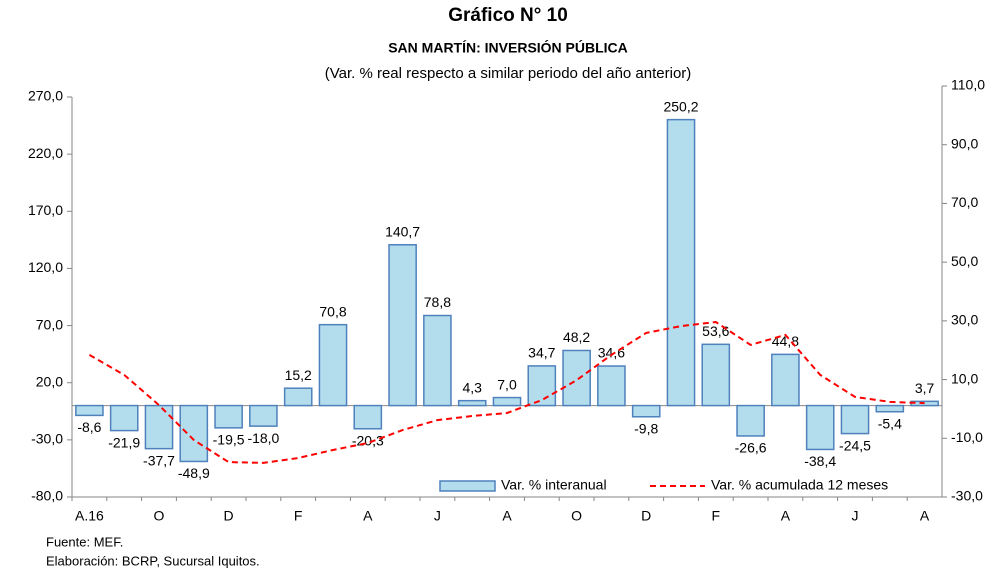  Describe the element at coordinates (49, 381) in the screenshot. I see `y-tick-label: 20,0` at that location.